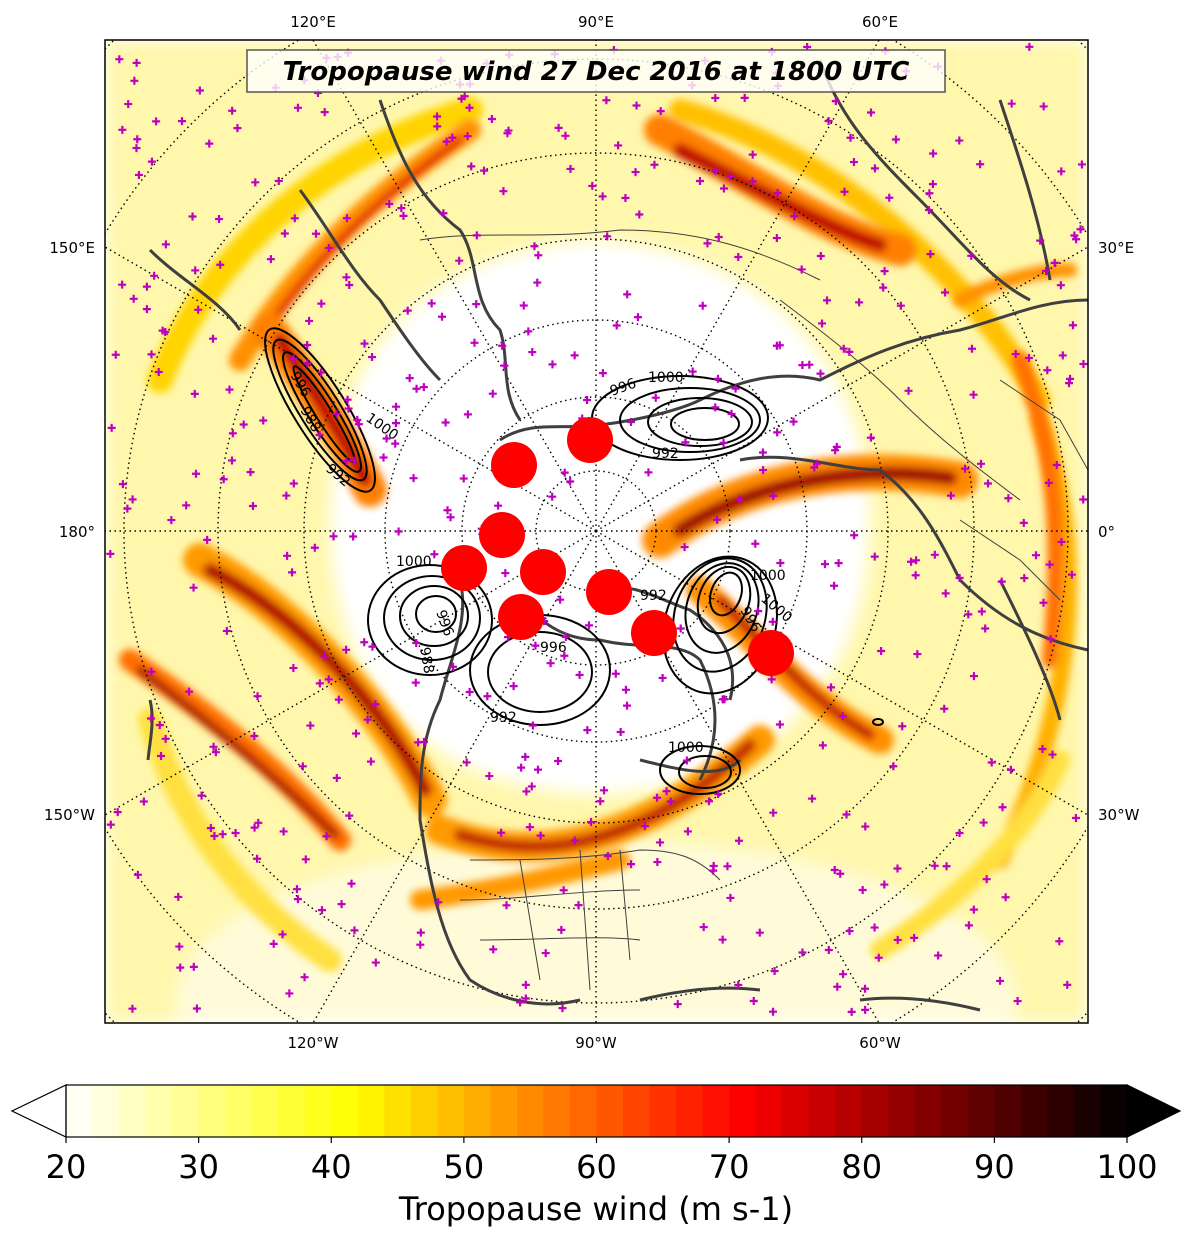 The height and width of the screenshot is (1242, 1192). I want to click on colorbar-tick-label: 70, so click(729, 1167).